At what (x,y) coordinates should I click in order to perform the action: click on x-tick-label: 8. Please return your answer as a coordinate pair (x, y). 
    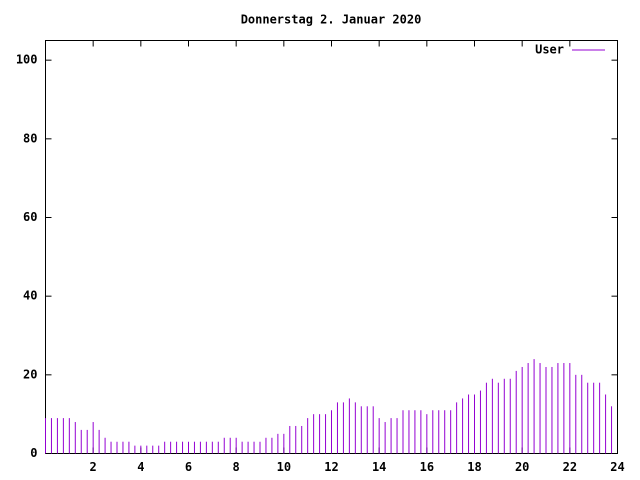
    Looking at the image, I should click on (236, 467).